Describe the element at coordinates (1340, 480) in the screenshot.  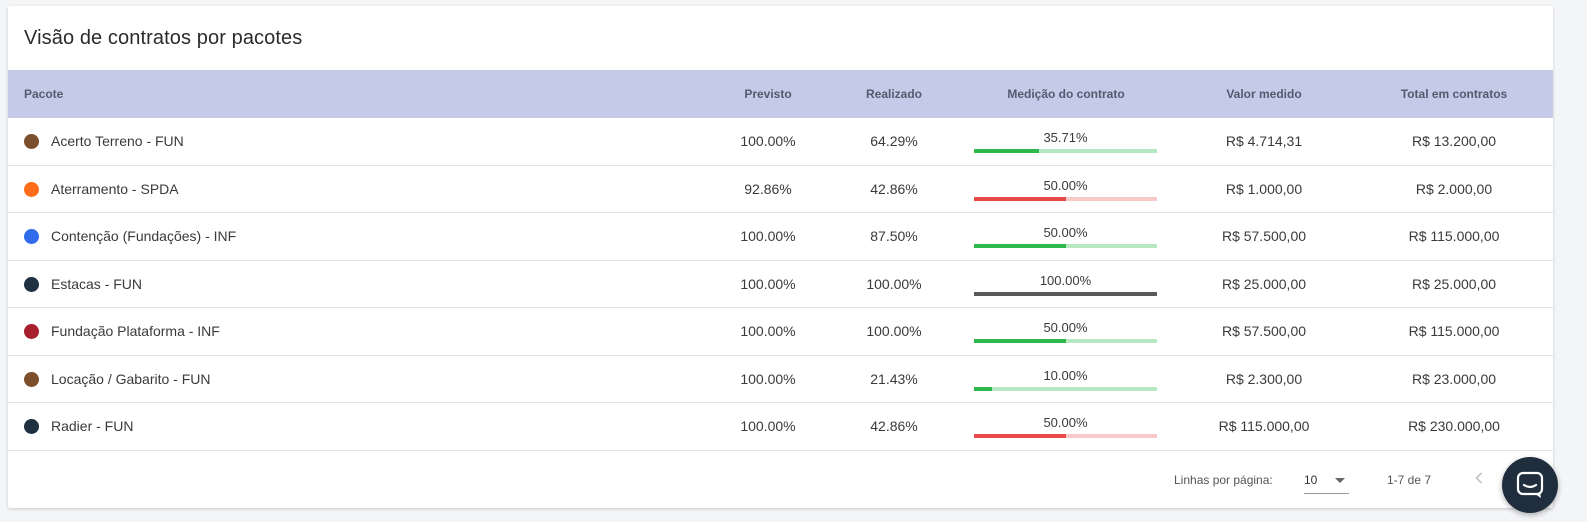
I see `caret-down-icon` at that location.